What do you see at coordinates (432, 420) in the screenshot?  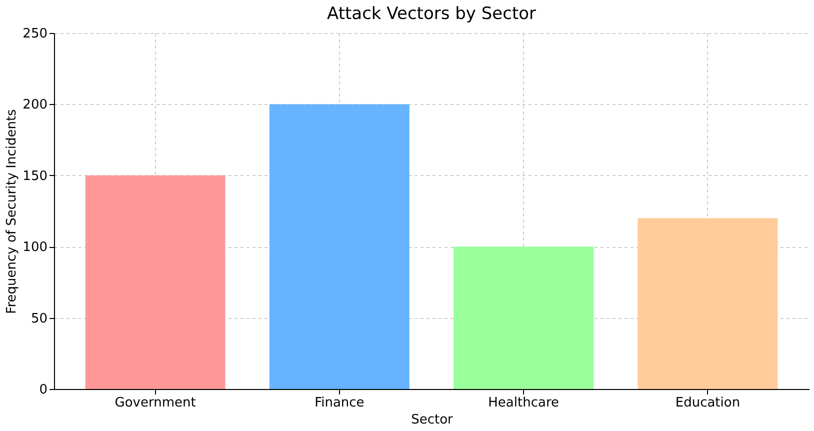 I see `x-axis-title: Sector` at bounding box center [432, 420].